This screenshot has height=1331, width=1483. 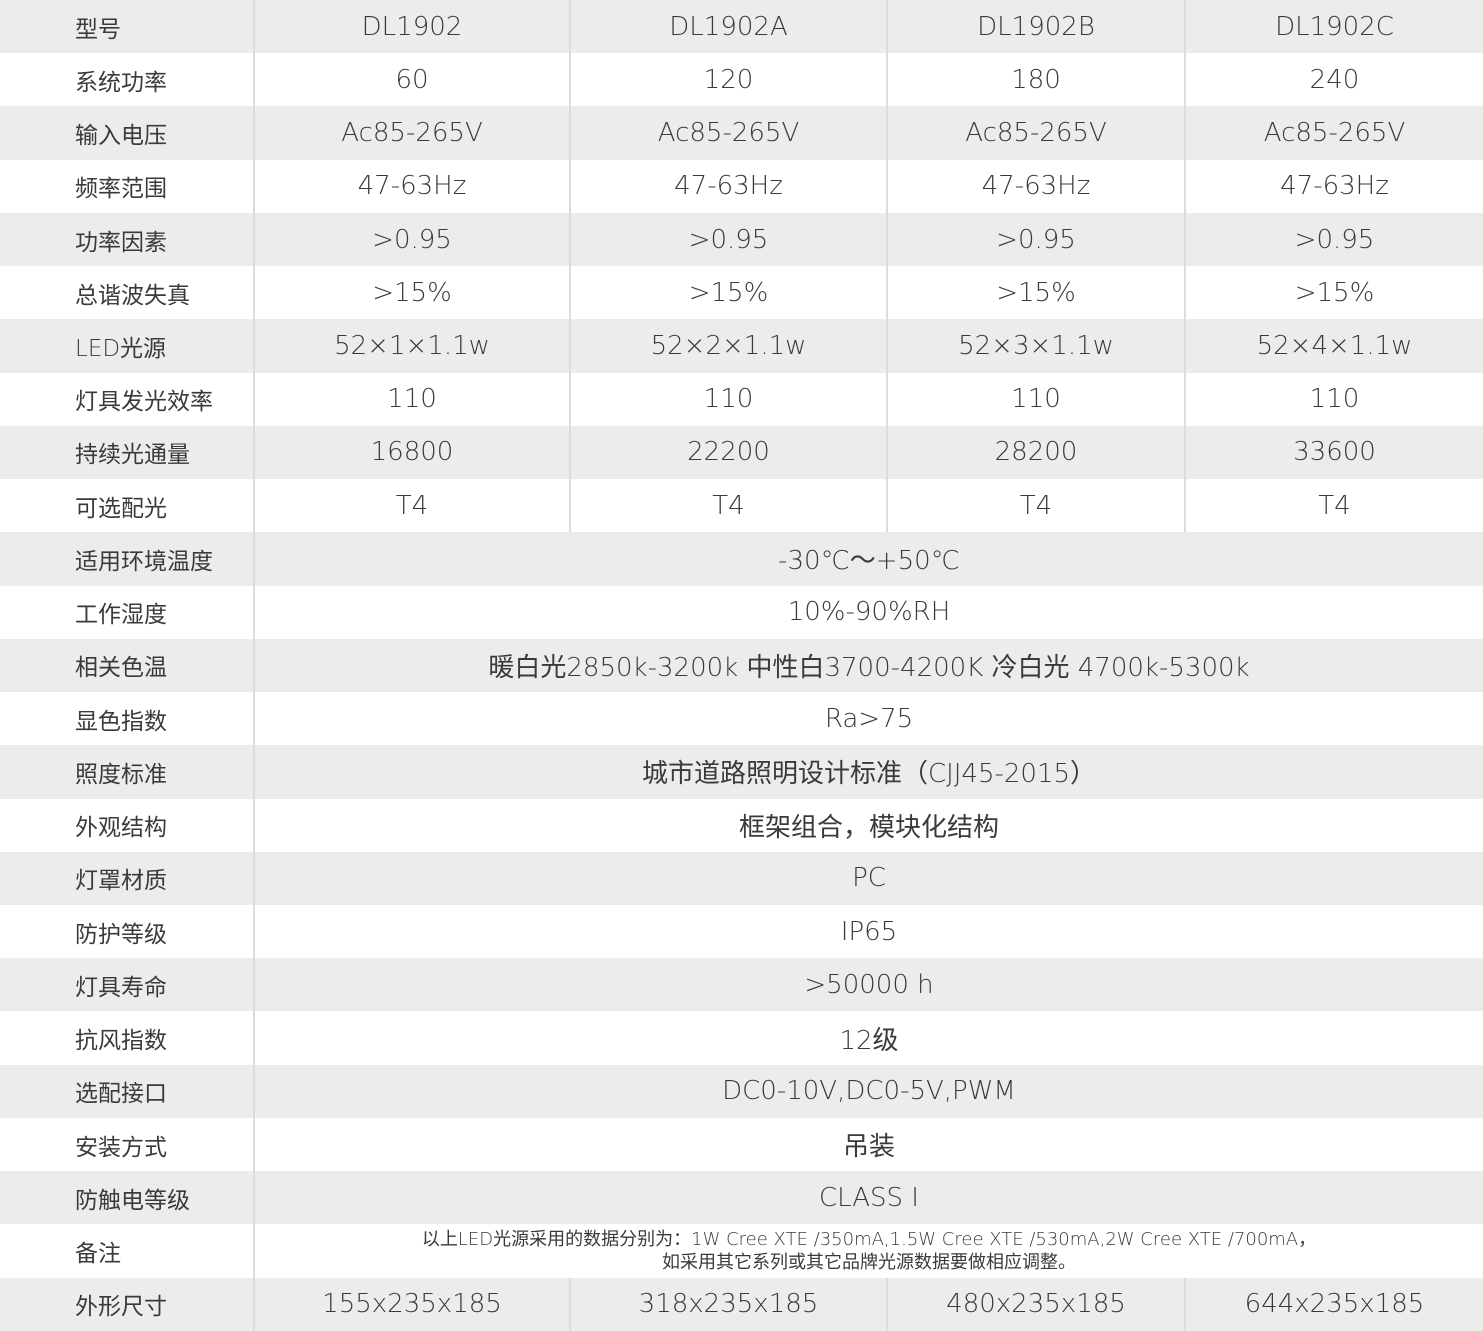 I want to click on table-cell: 吊装, so click(x=868, y=1144).